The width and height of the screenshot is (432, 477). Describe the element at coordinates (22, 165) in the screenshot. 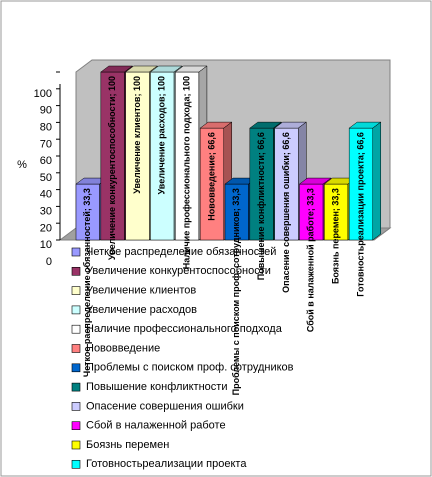

I see `y-axis-label: %` at that location.